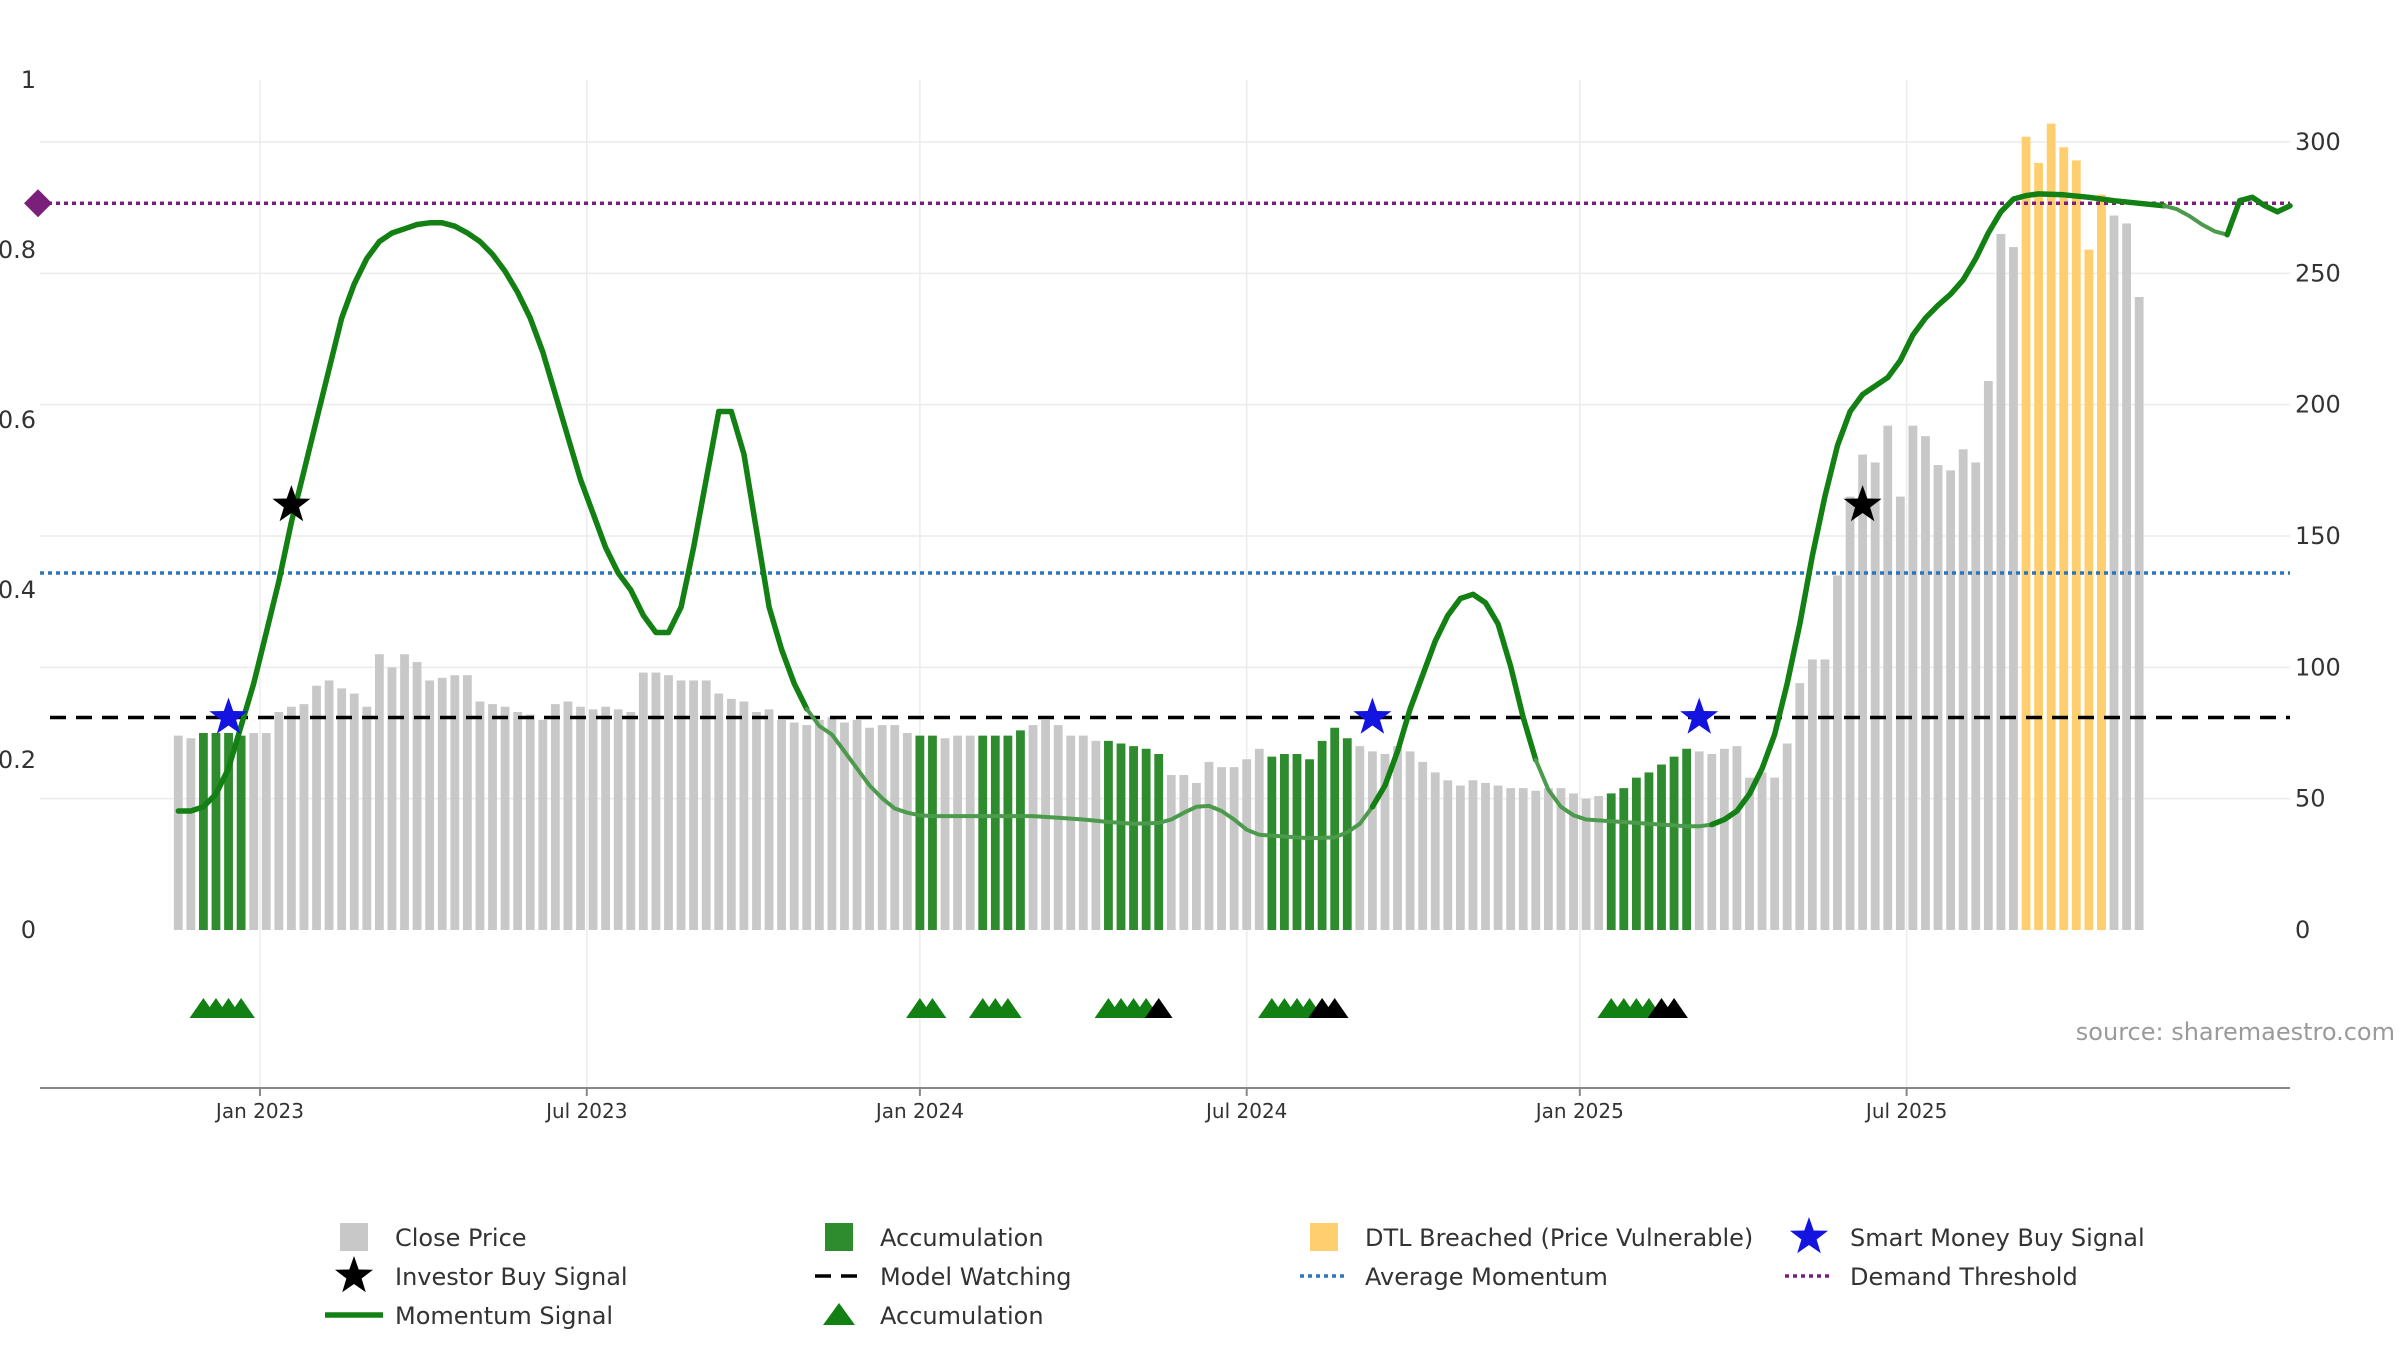 This screenshot has height=1350, width=2400. Describe the element at coordinates (938, 1008) in the screenshot. I see `accumulation-triangles` at that location.